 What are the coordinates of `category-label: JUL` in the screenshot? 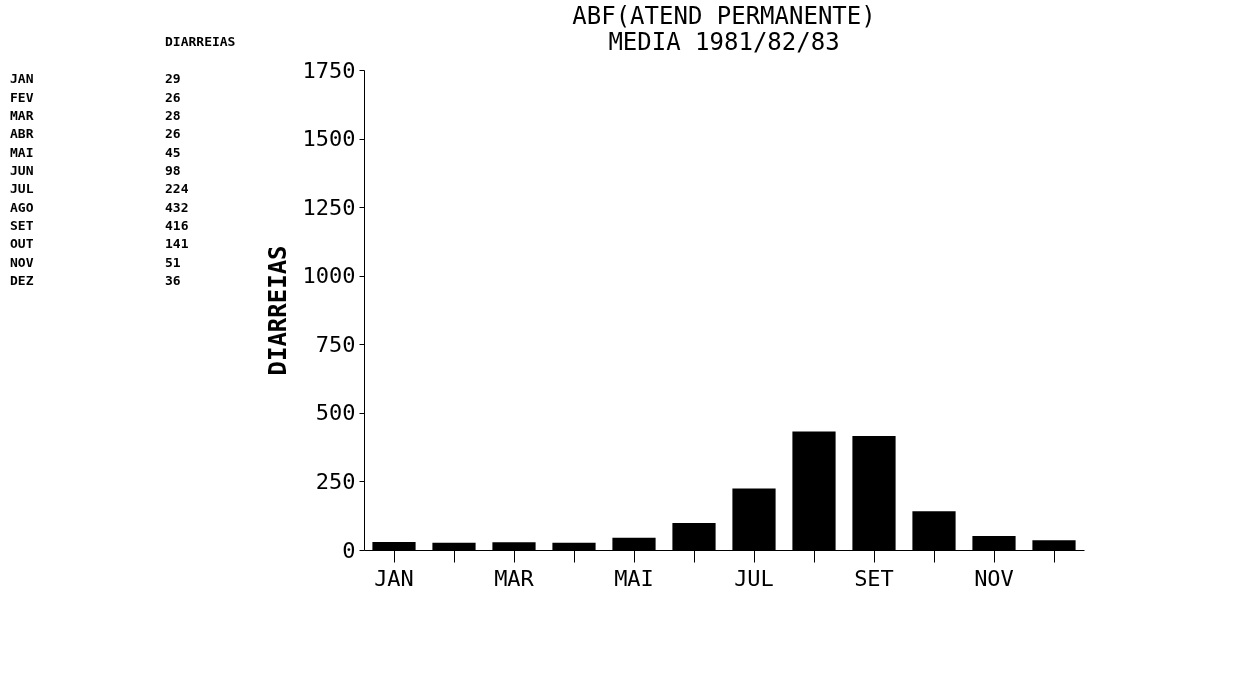 It's located at (22, 189).